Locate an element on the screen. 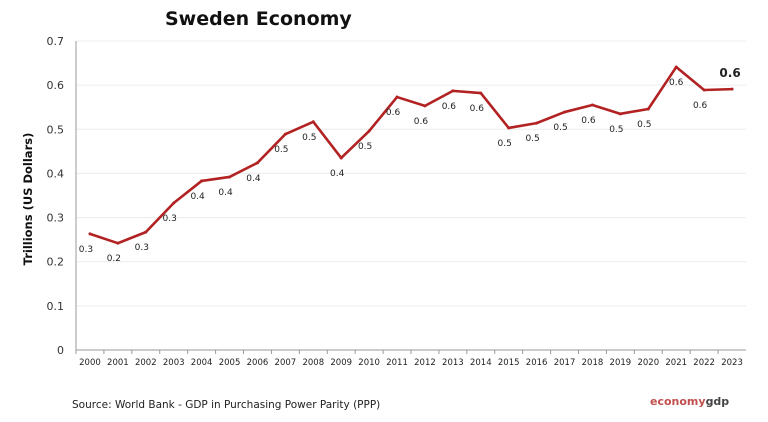  x-tick-label: 2008 is located at coordinates (313, 363).